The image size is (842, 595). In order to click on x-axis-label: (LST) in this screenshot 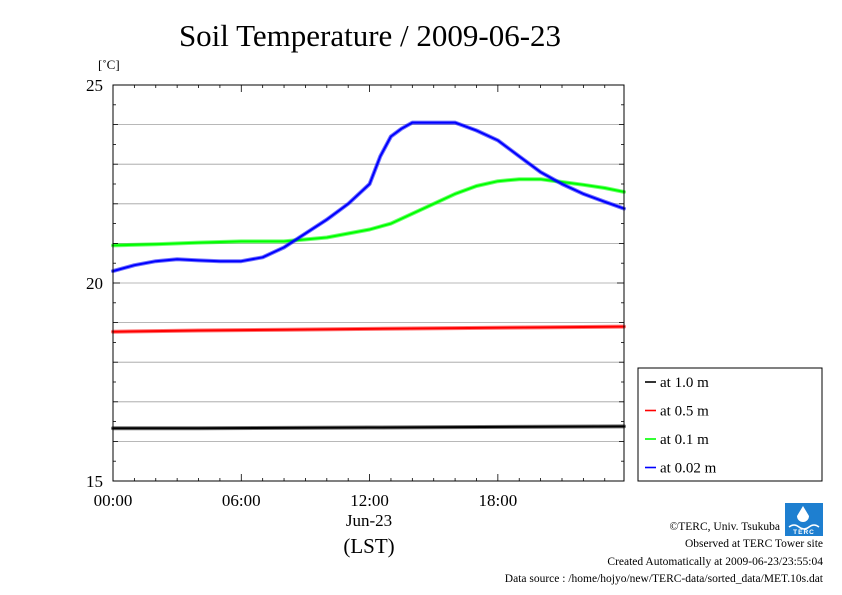, I will do `click(368, 546)`.